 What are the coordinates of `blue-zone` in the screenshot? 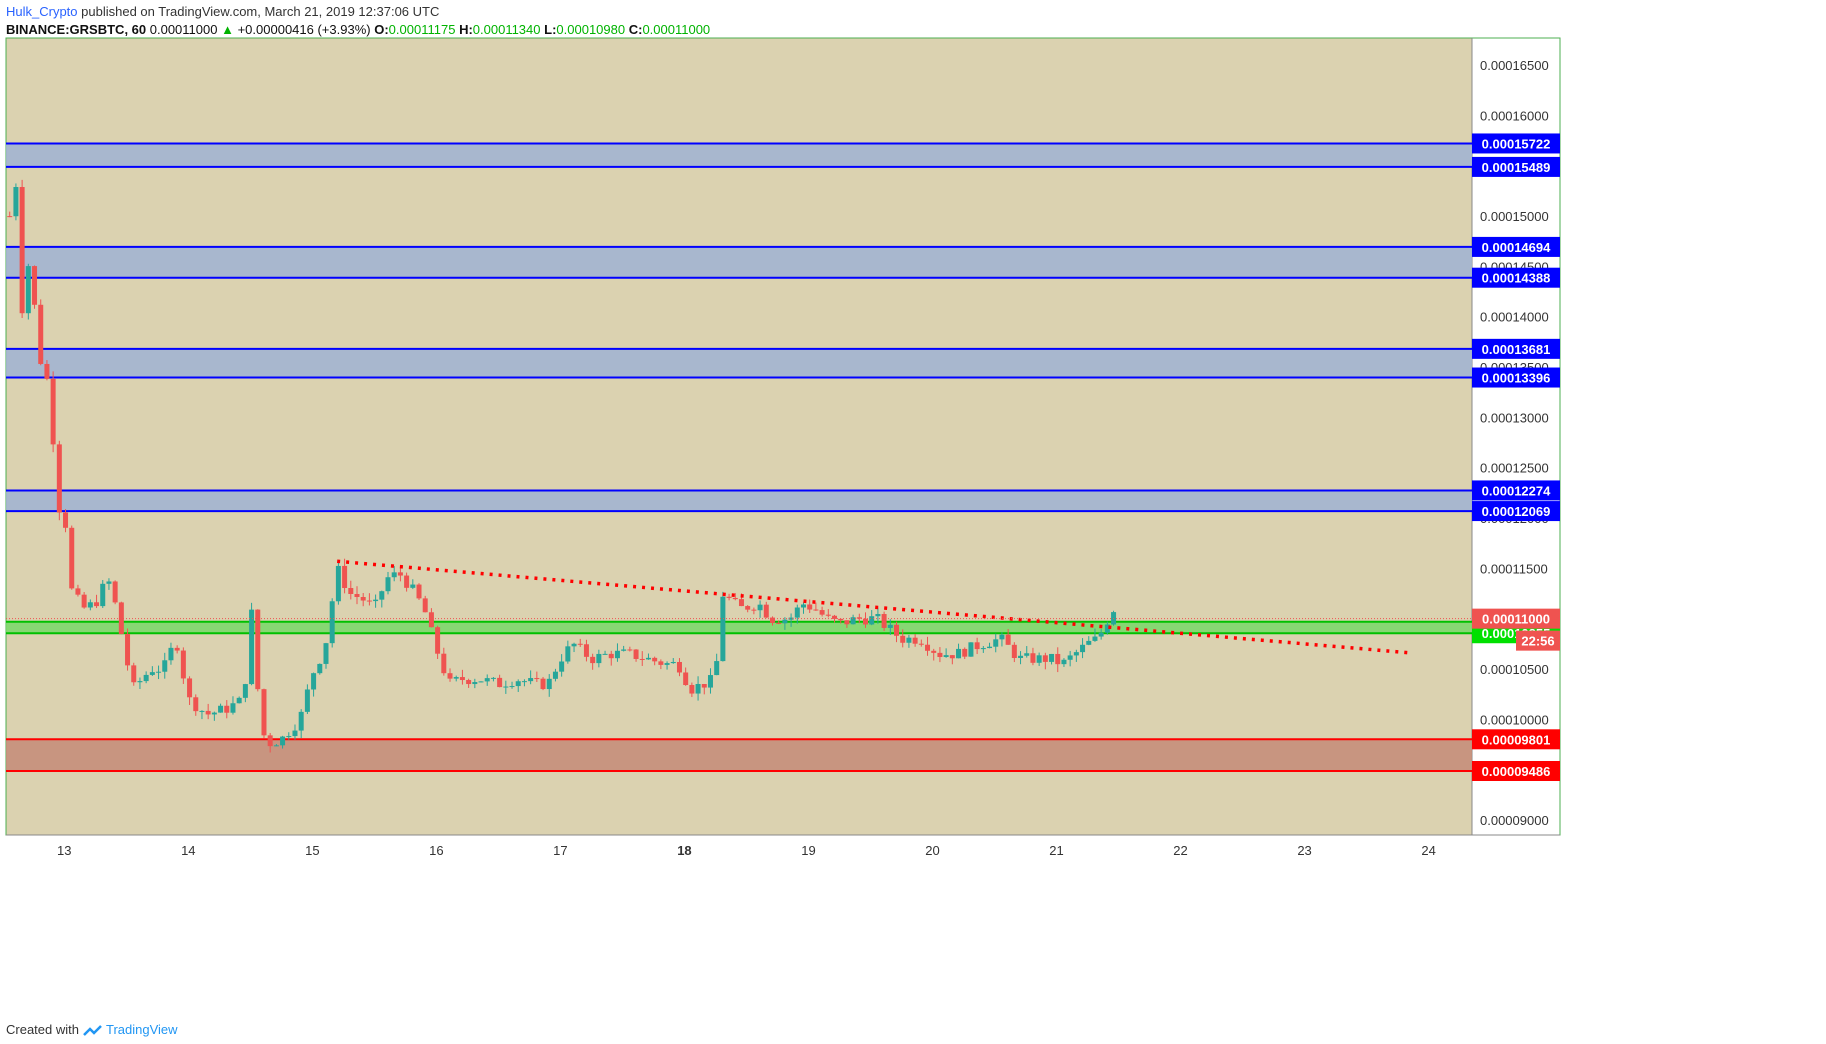 It's located at (739, 363).